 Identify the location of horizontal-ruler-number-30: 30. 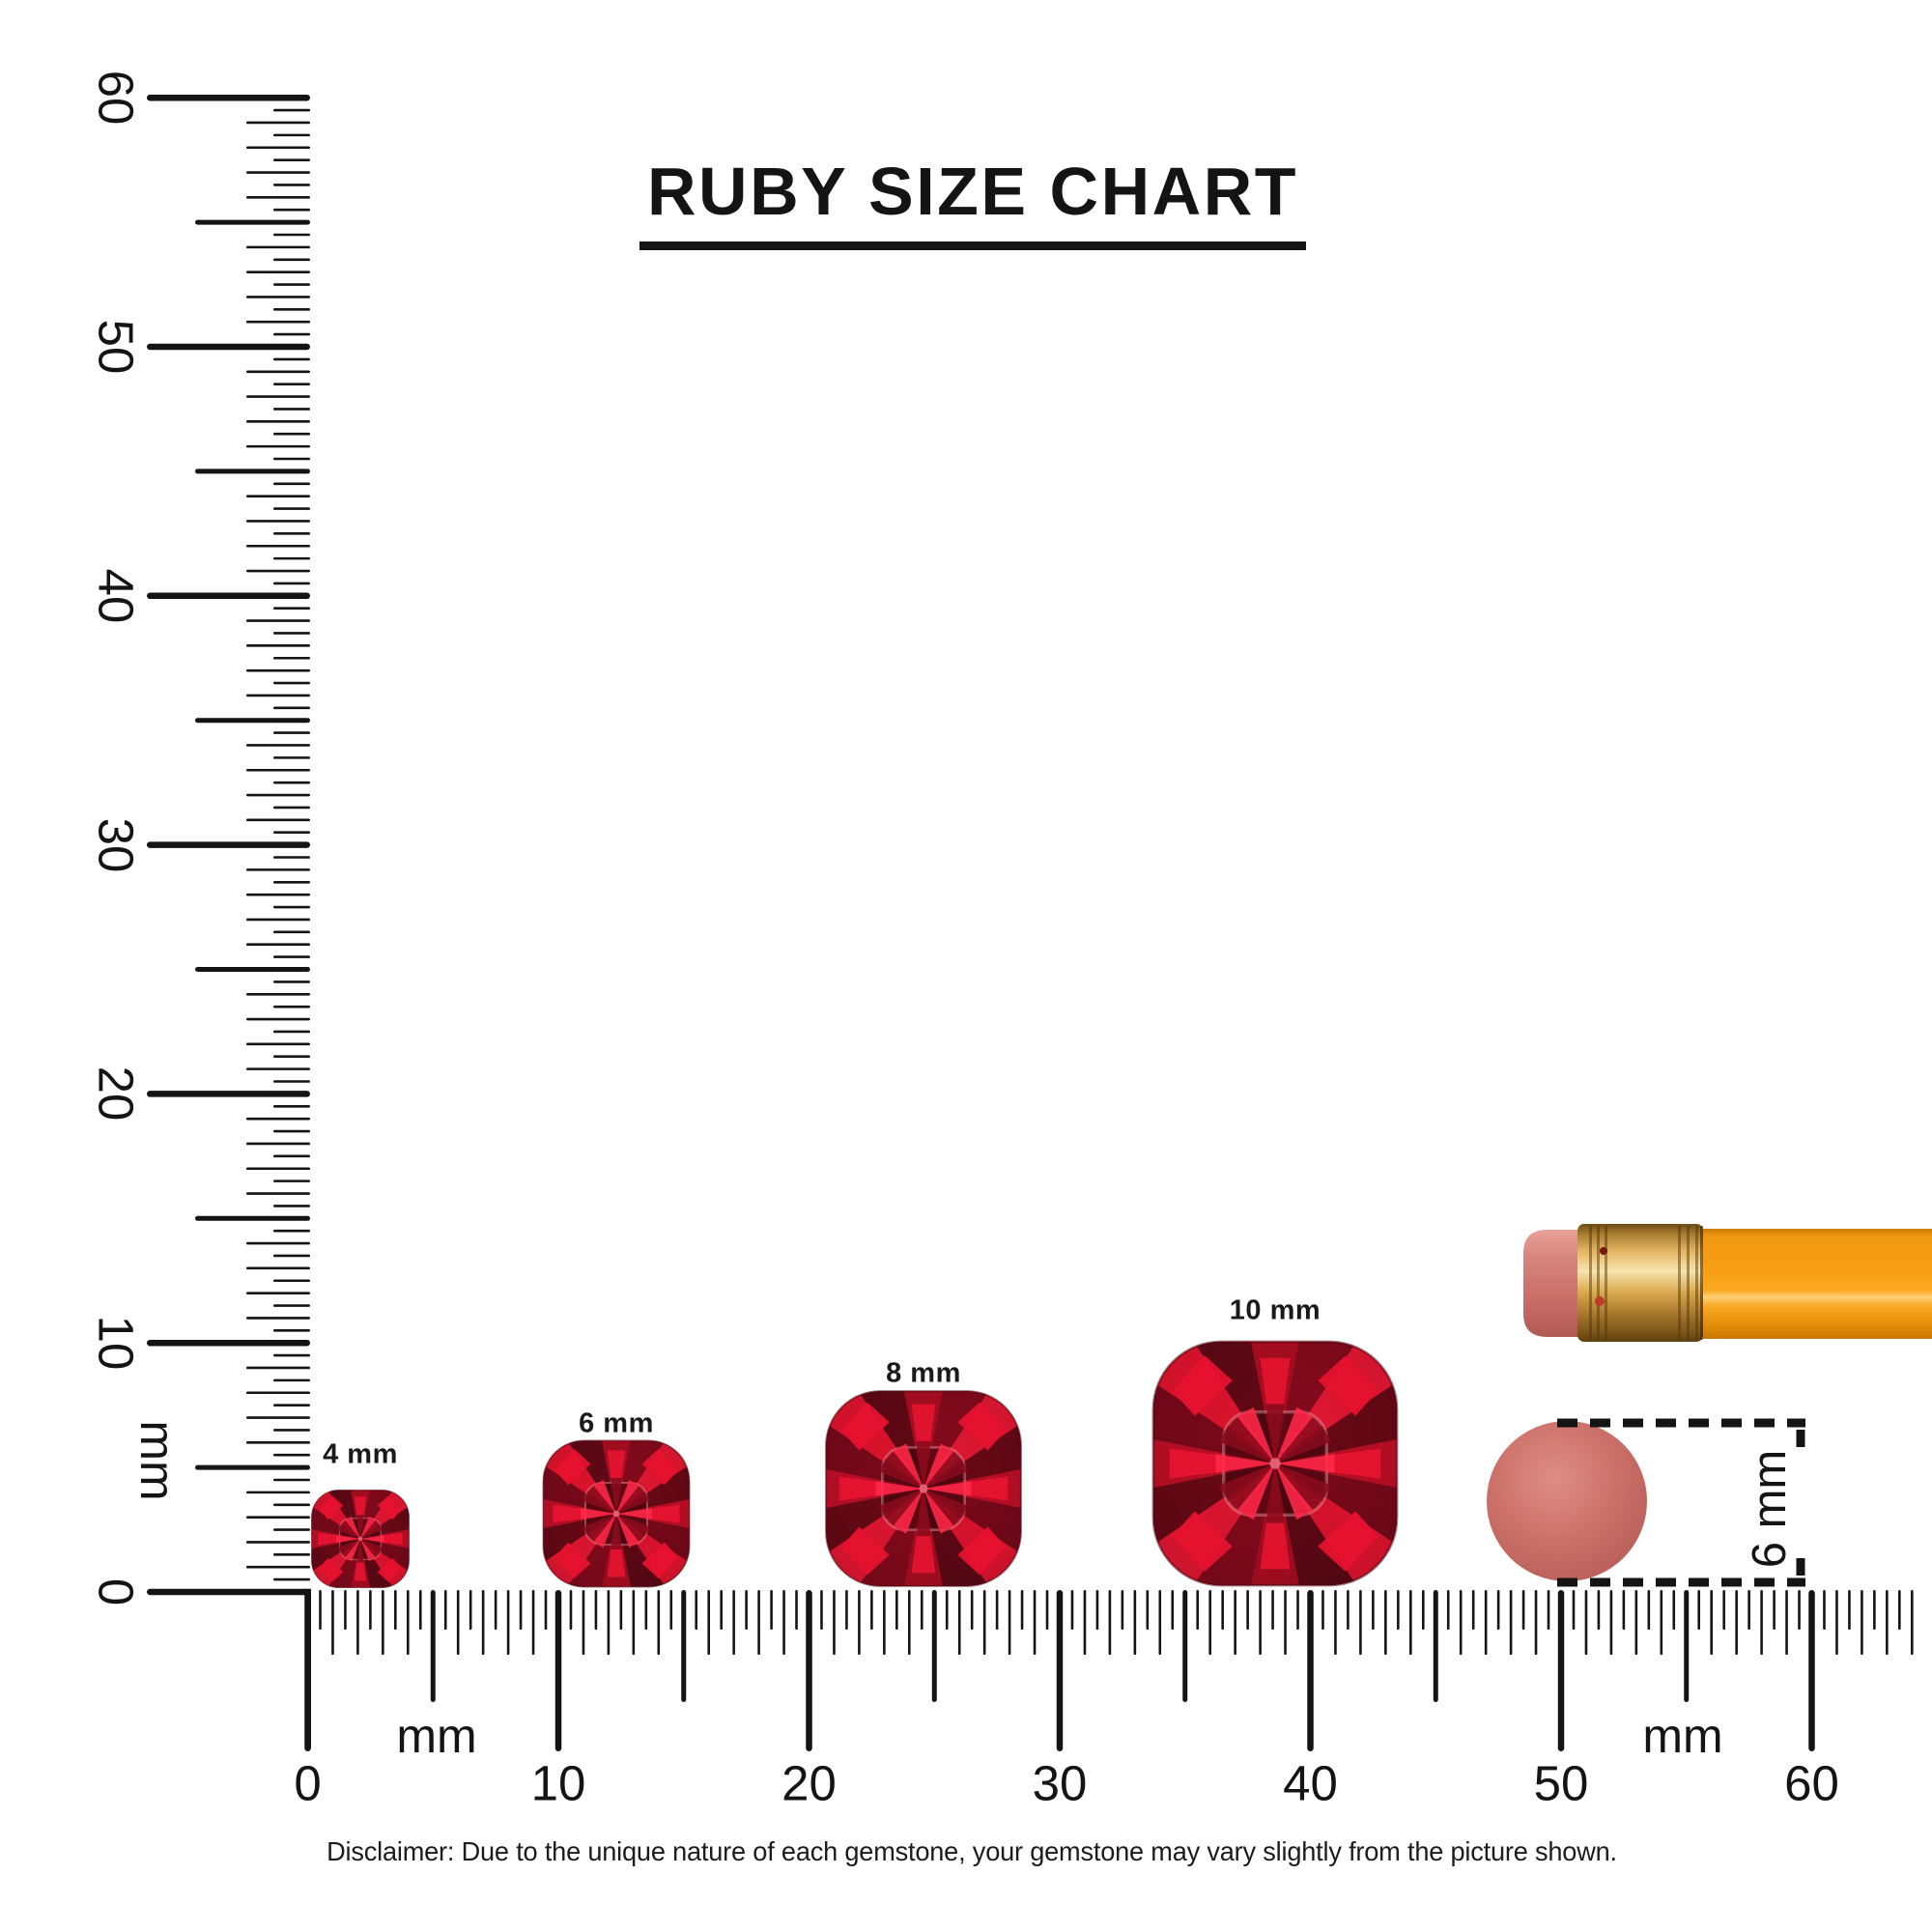
(1060, 1783).